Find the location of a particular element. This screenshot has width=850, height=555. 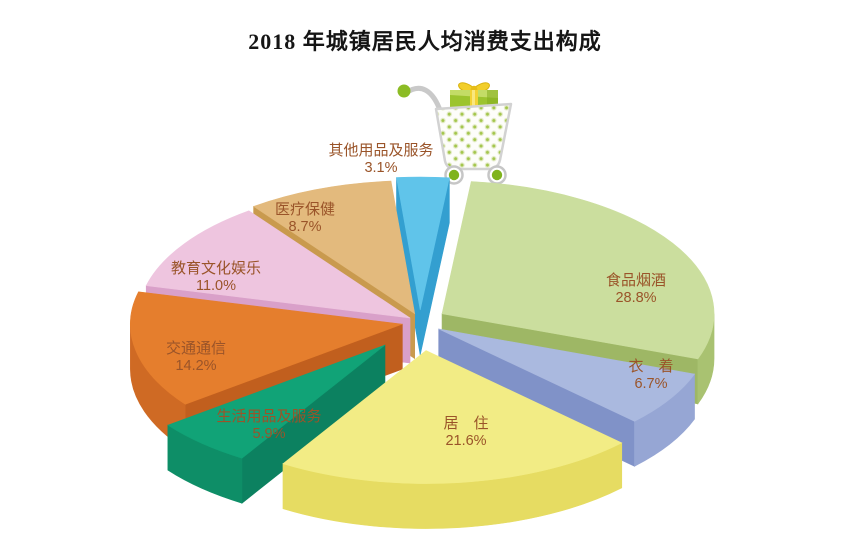

cart-basket-outline is located at coordinates (473, 136).